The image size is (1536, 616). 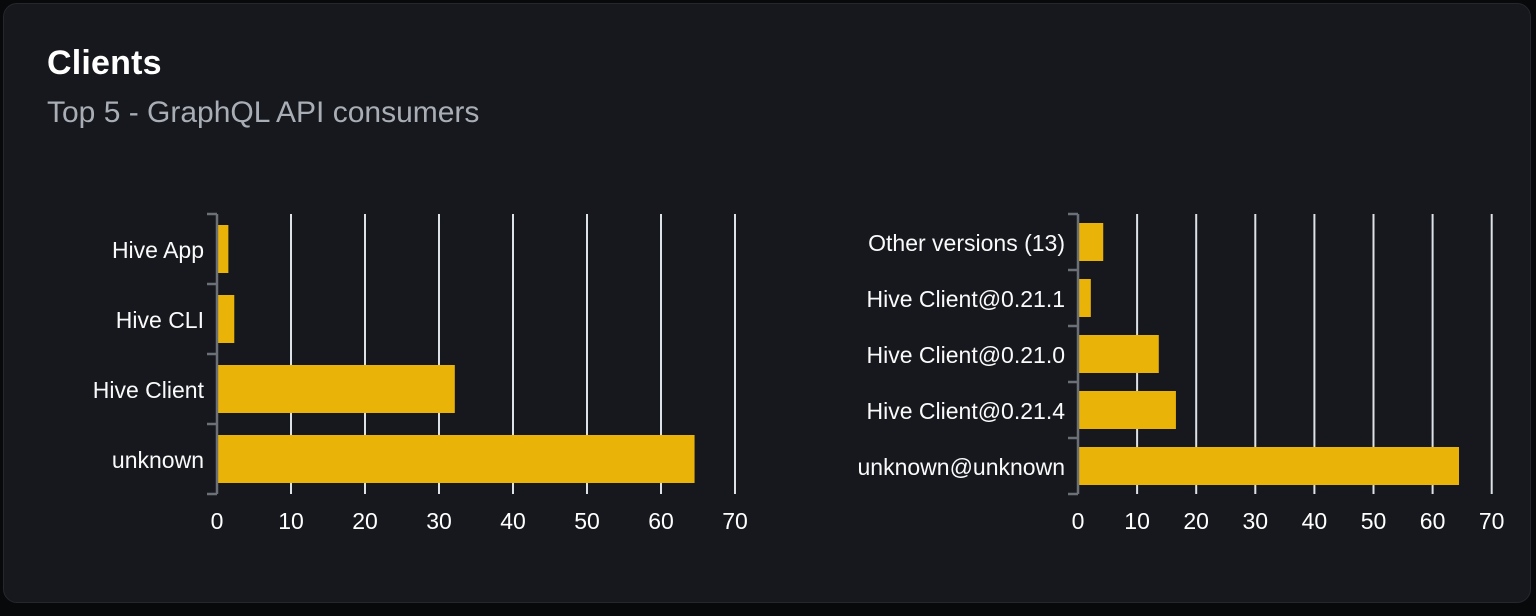 I want to click on bar-hive-cli, so click(x=226, y=319).